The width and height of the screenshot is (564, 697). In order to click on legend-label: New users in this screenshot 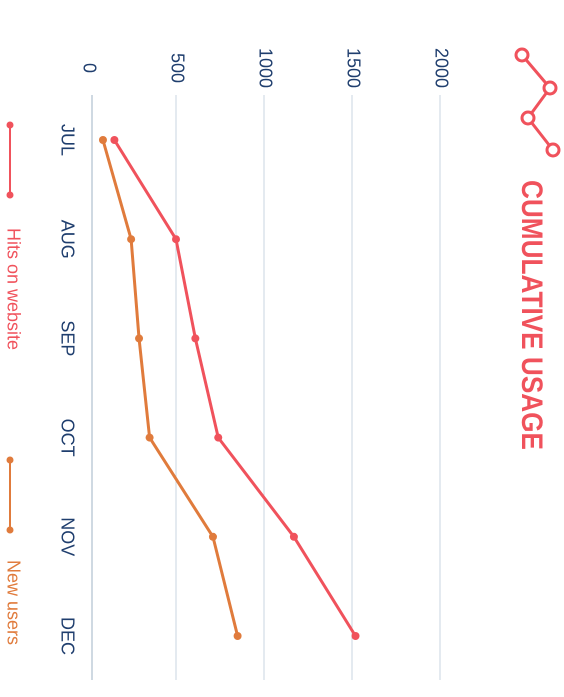, I will do `click(13, 602)`.